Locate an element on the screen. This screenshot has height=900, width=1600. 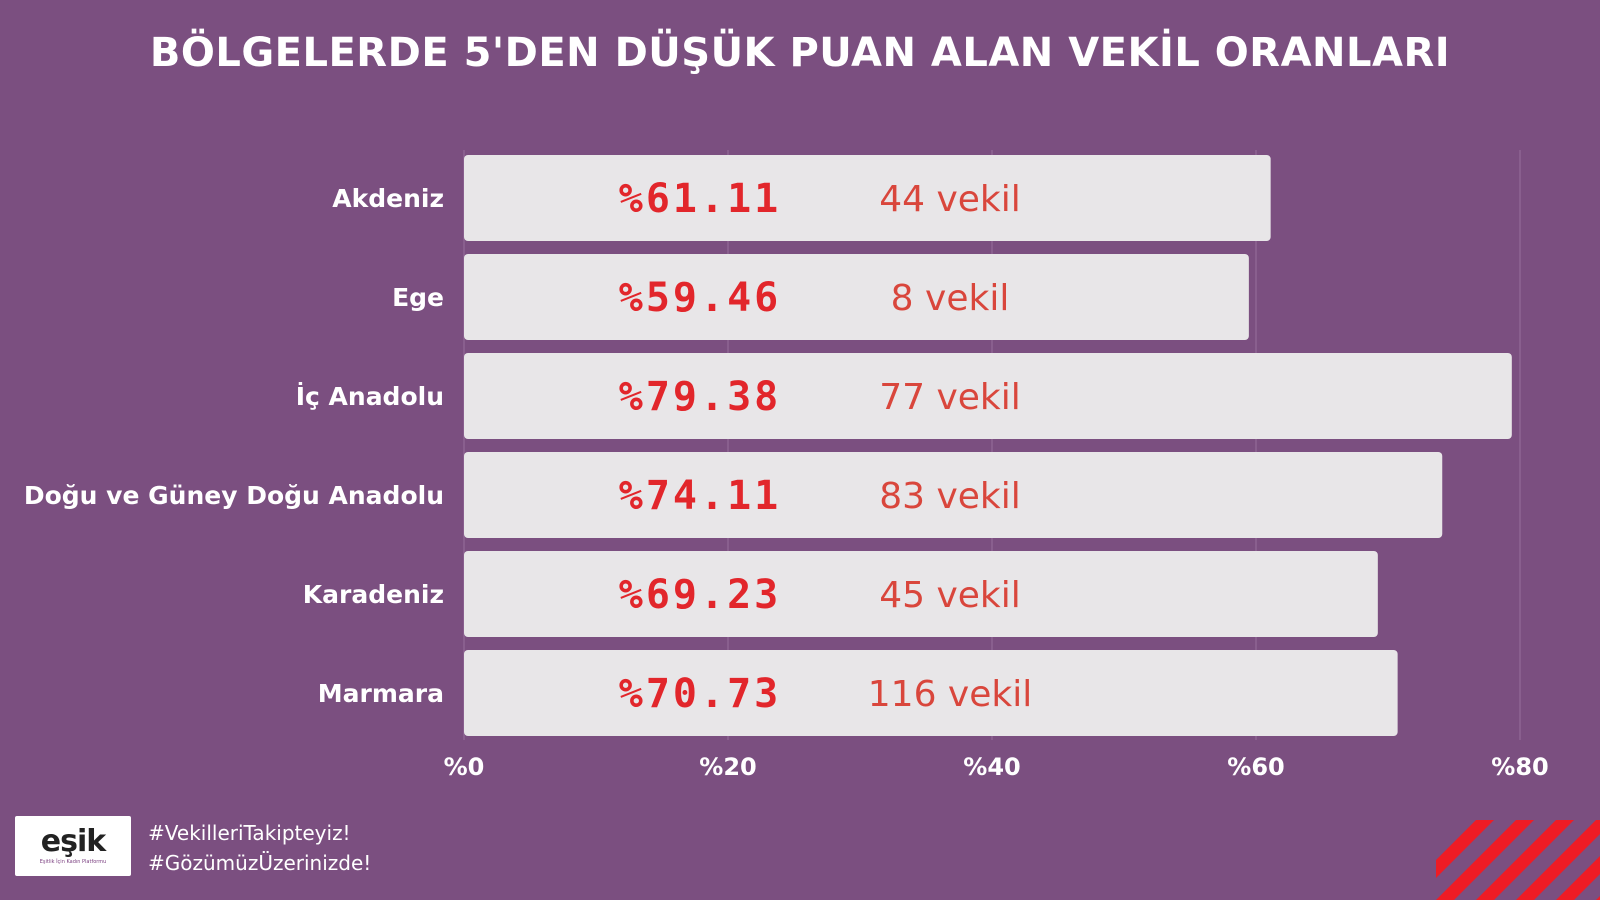
hashtag-1: #VekilleriTakipteyiz! is located at coordinates (249, 833).